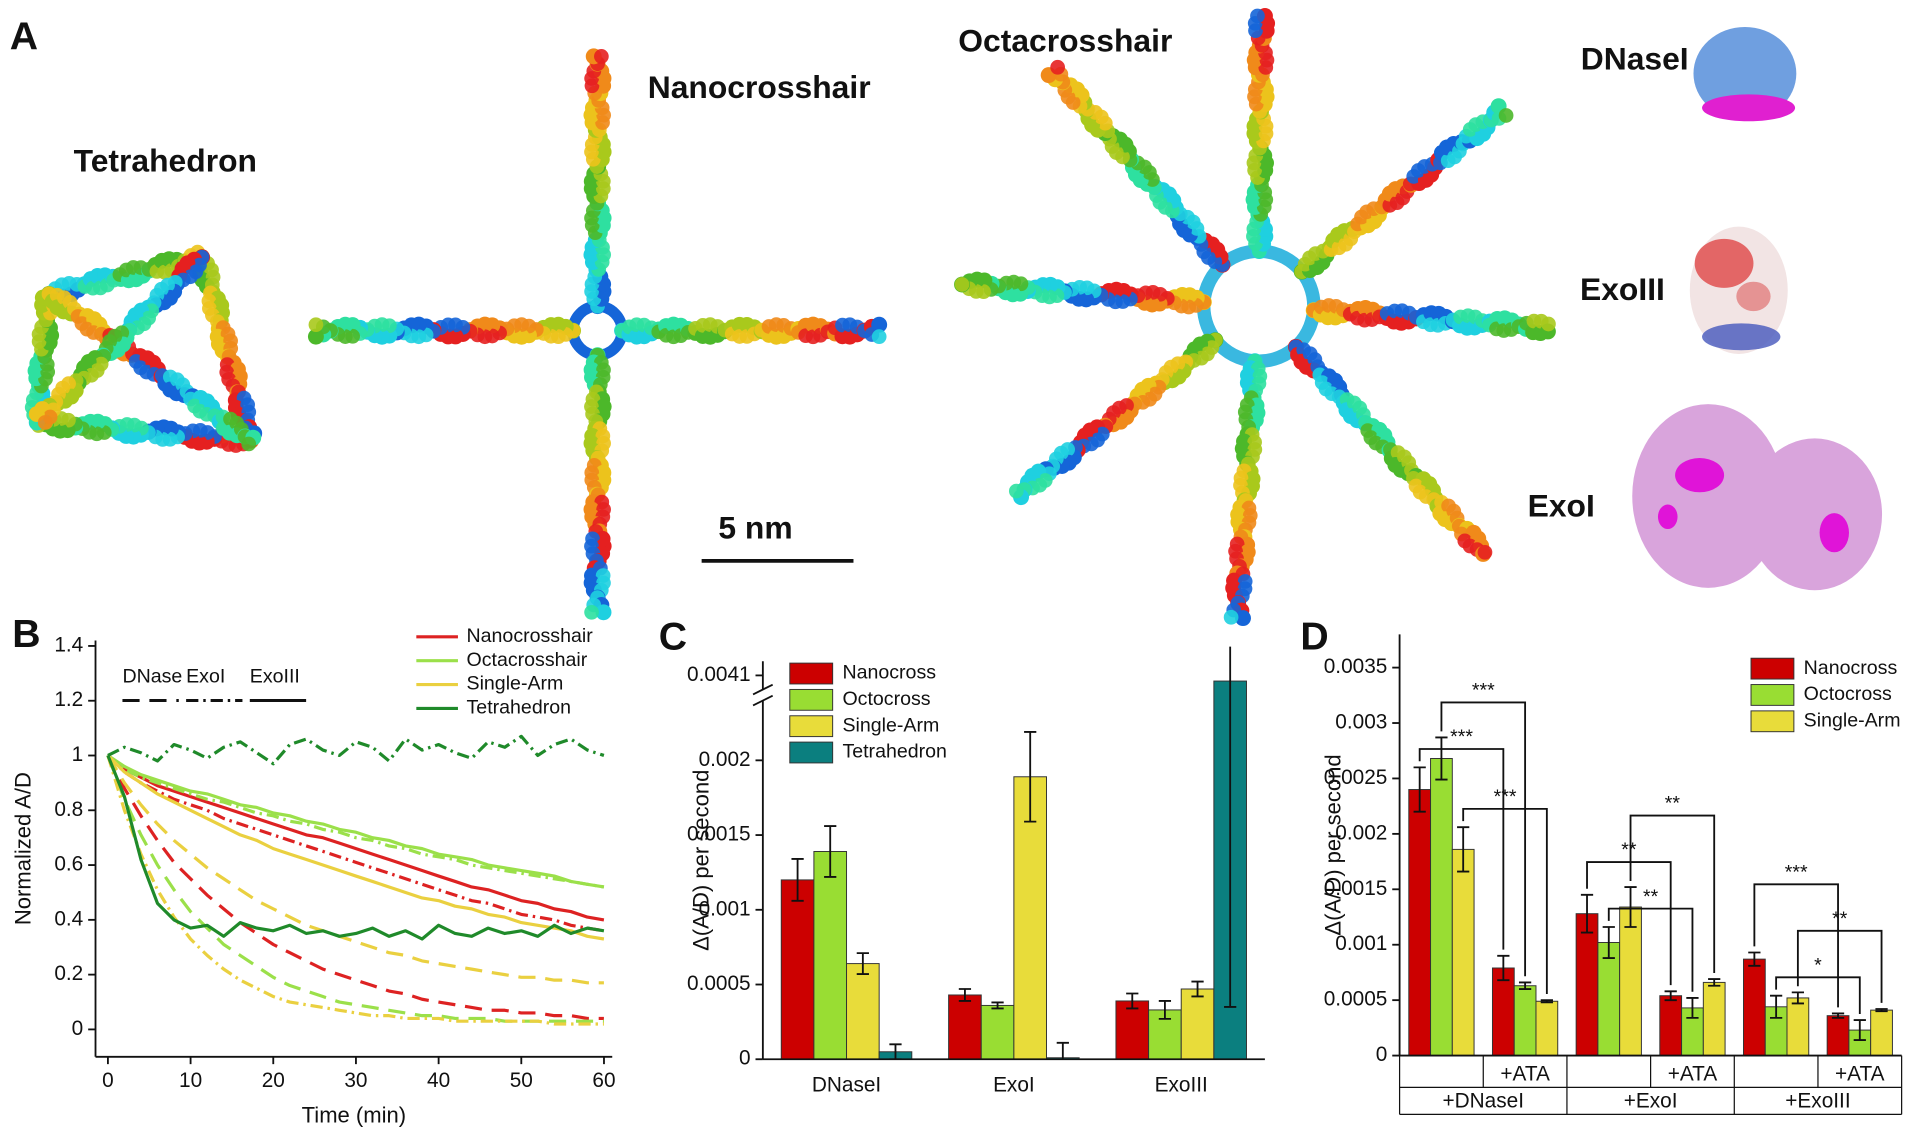 The height and width of the screenshot is (1134, 1920). Describe the element at coordinates (1014, 1085) in the screenshot. I see `x-tick-label: ExoI` at that location.